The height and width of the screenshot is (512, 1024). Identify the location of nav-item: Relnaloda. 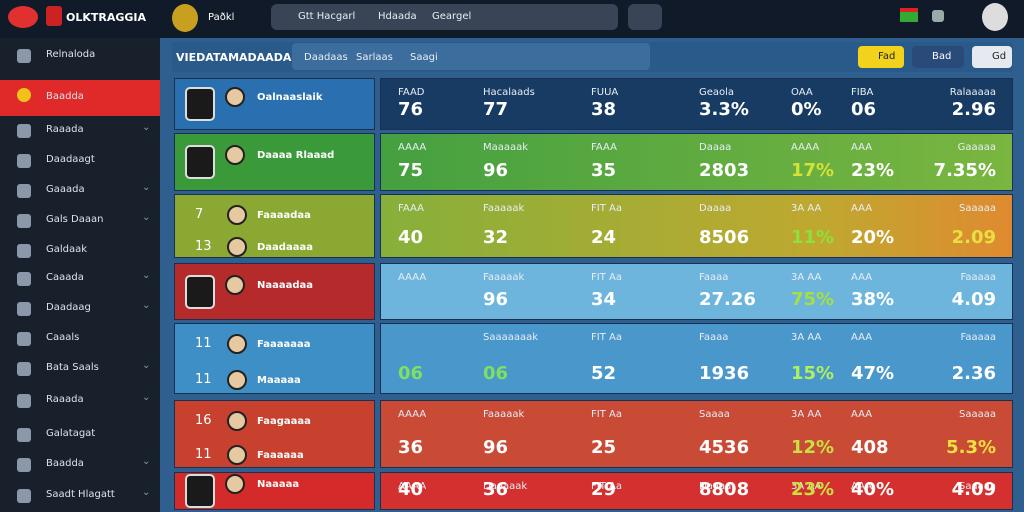
(80, 56).